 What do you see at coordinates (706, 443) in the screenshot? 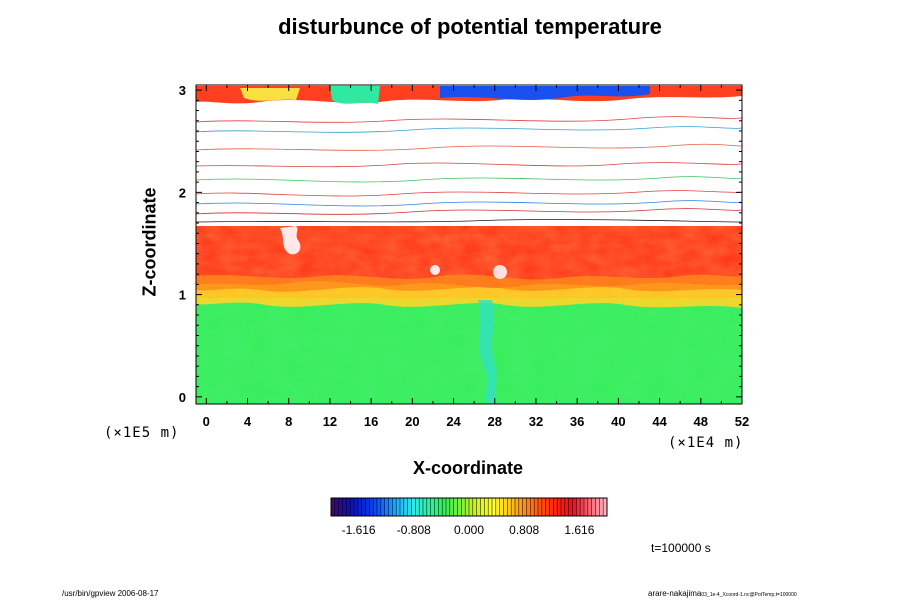
I see `x-axis-unit: (×1E4 m)` at bounding box center [706, 443].